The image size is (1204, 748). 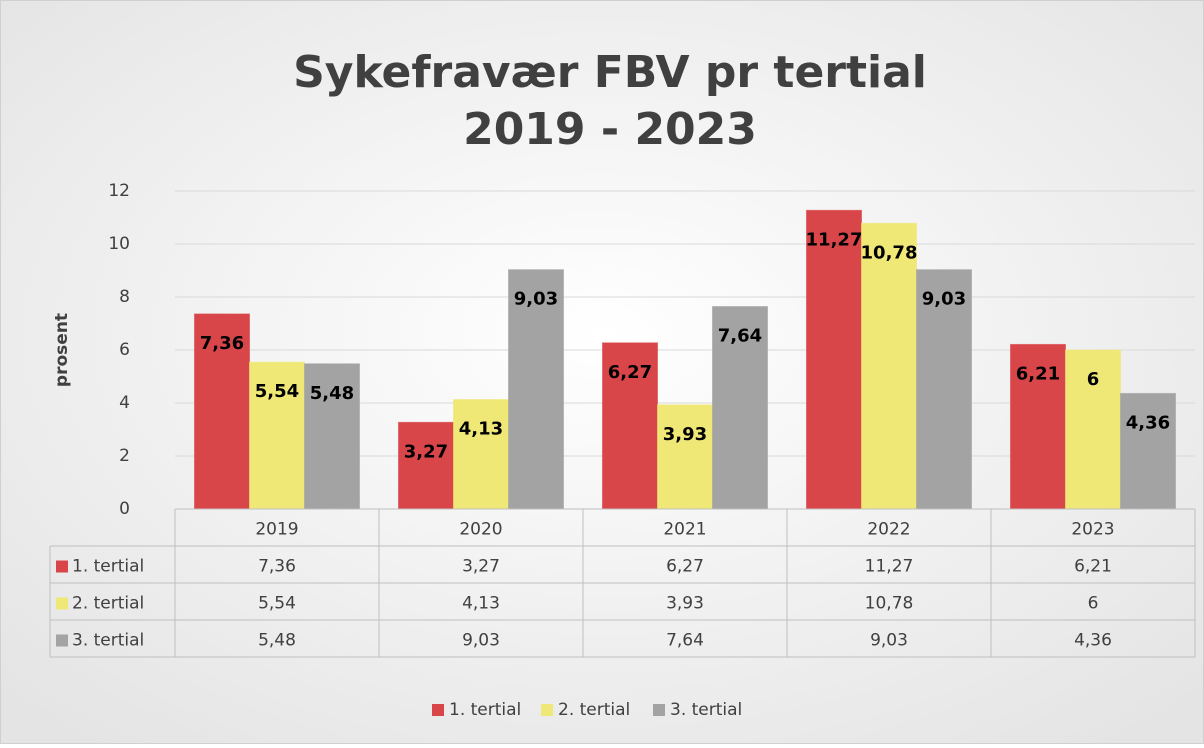 What do you see at coordinates (610, 72) in the screenshot?
I see `chart-title: Sykefravær FBV pr tertial` at bounding box center [610, 72].